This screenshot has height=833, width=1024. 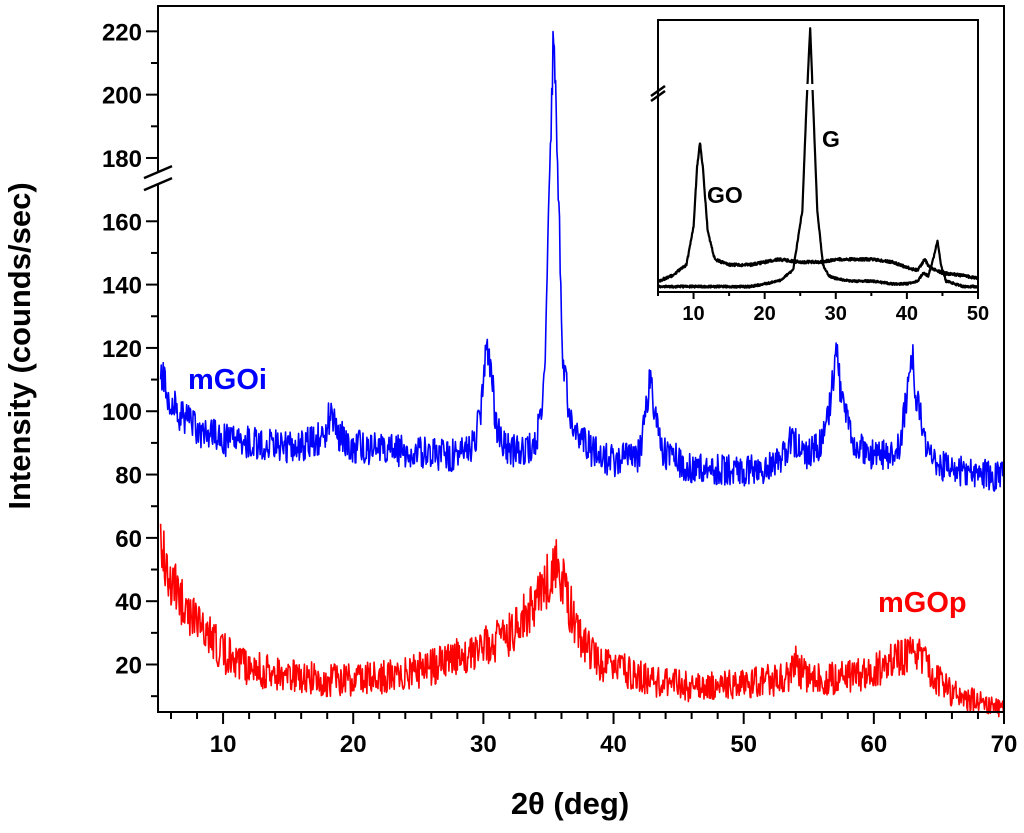 I want to click on x-tick-label: 70, so click(x=1004, y=744).